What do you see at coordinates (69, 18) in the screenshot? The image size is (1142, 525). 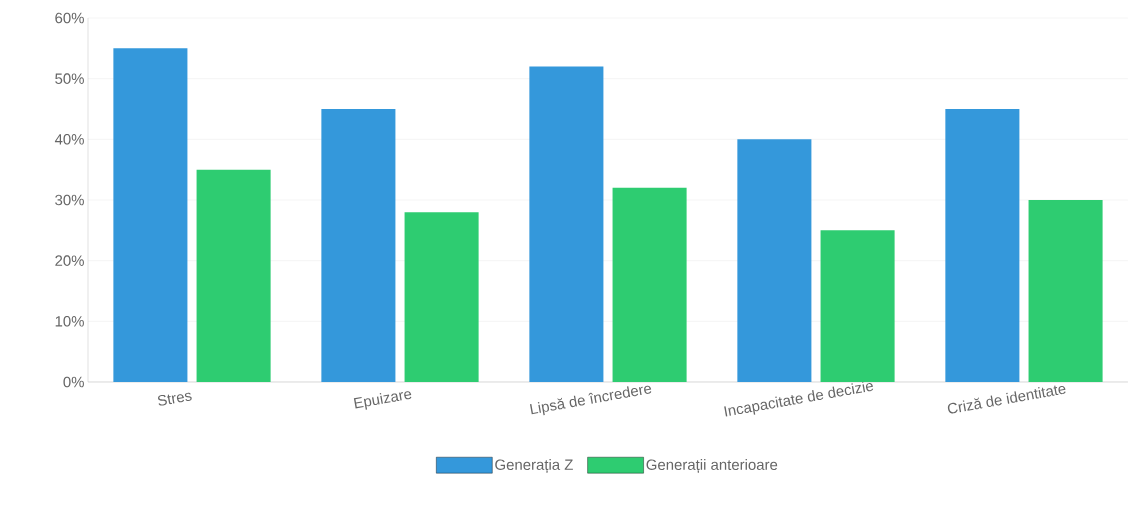 I see `y-tick-label: 60%` at bounding box center [69, 18].